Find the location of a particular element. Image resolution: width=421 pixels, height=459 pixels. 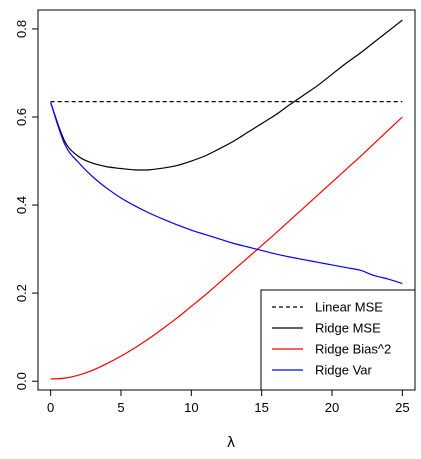

x-tick-label: 10 is located at coordinates (191, 407).